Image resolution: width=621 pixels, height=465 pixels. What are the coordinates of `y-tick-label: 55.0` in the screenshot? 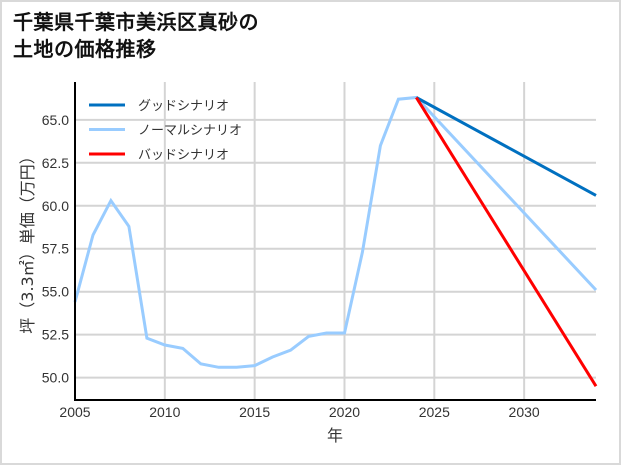 It's located at (55, 292).